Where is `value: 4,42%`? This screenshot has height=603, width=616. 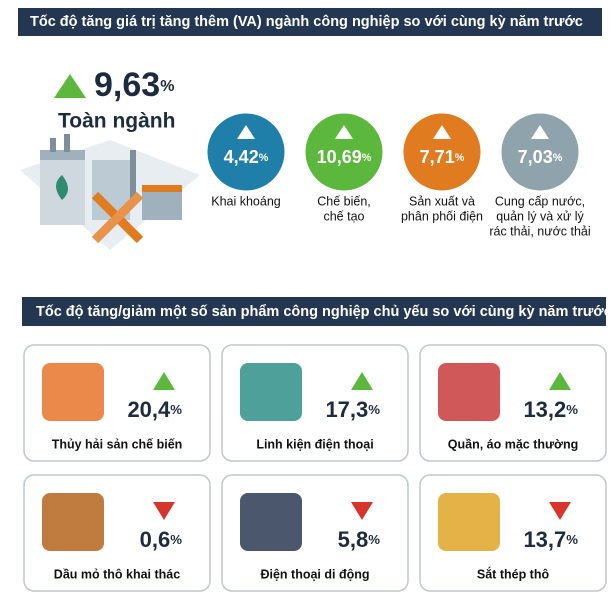 value: 4,42% is located at coordinates (246, 157).